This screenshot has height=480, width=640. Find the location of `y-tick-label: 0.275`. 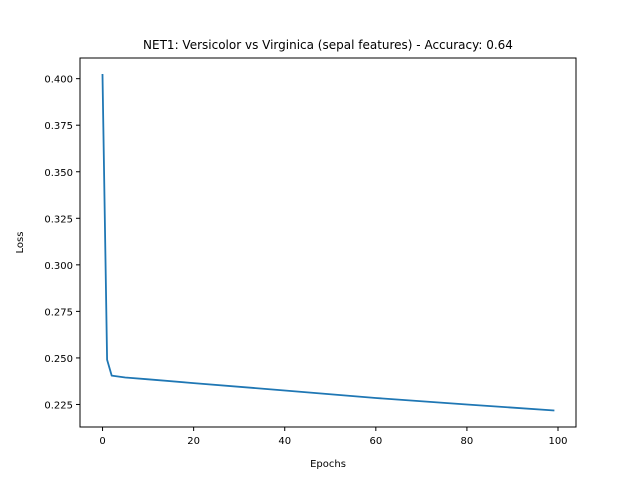

y-tick-label: 0.275 is located at coordinates (58, 312).